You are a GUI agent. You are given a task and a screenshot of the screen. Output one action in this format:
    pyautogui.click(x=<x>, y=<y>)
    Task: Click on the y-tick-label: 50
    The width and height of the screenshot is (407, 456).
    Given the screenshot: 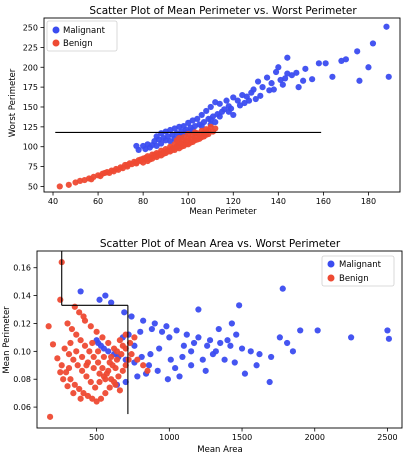 What is the action you would take?
    pyautogui.click(x=33, y=186)
    